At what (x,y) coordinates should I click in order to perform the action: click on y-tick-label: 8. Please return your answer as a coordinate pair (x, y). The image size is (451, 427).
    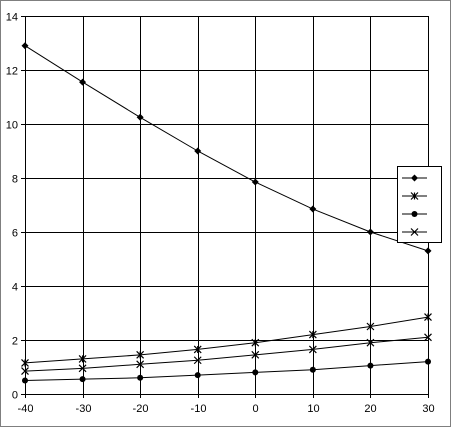
    Looking at the image, I should click on (15, 180).